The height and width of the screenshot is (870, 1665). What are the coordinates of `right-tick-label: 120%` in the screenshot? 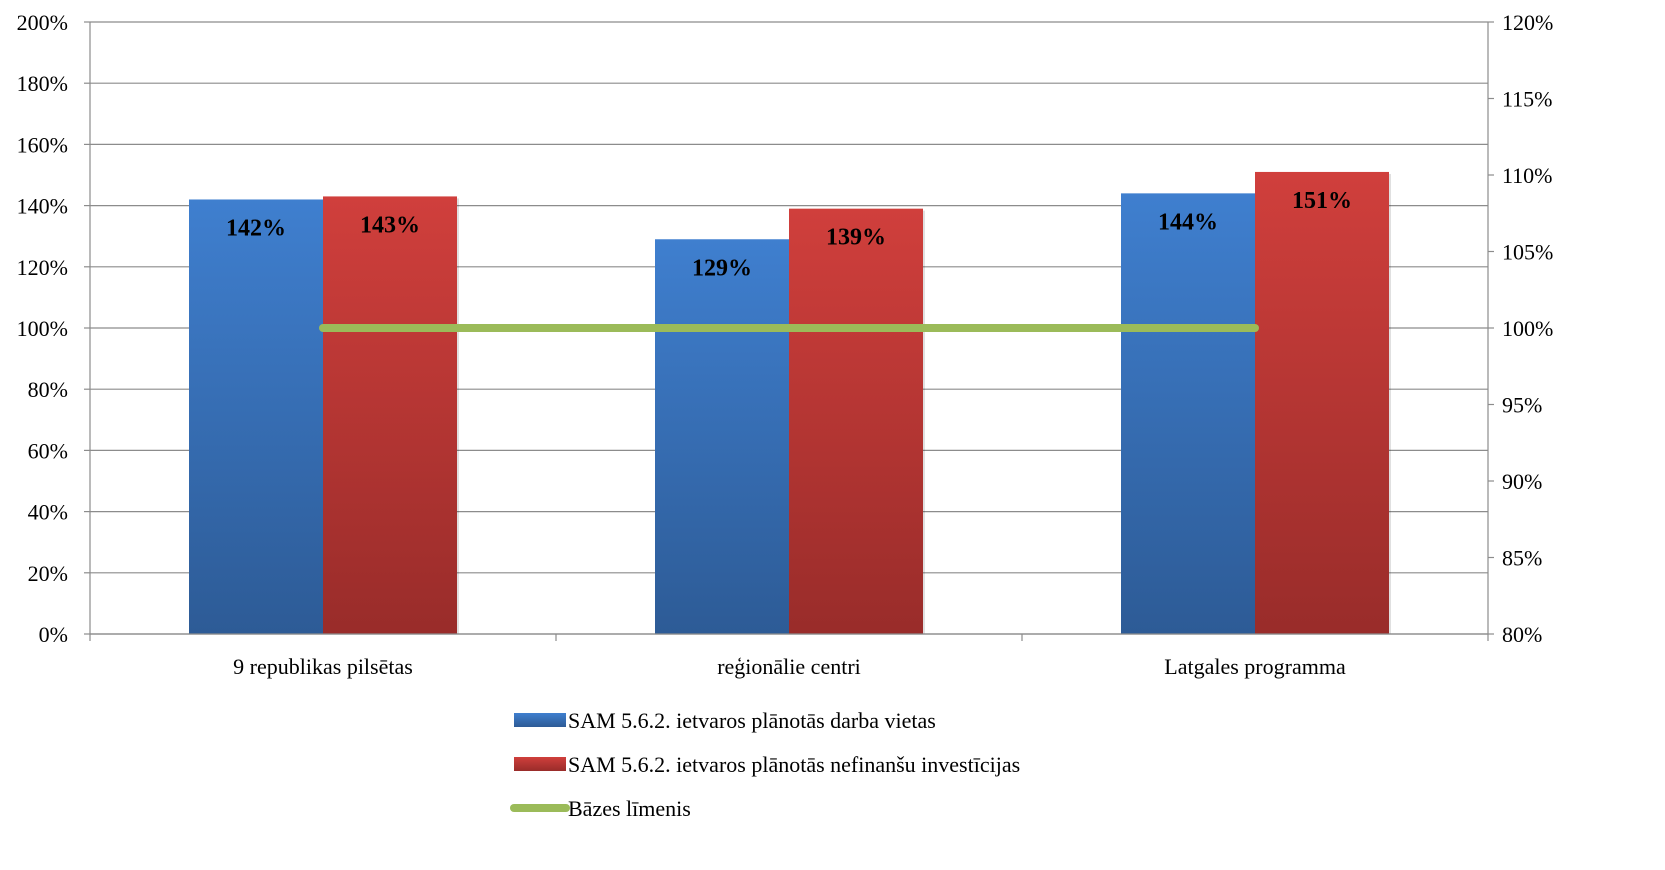 It's located at (1527, 22).